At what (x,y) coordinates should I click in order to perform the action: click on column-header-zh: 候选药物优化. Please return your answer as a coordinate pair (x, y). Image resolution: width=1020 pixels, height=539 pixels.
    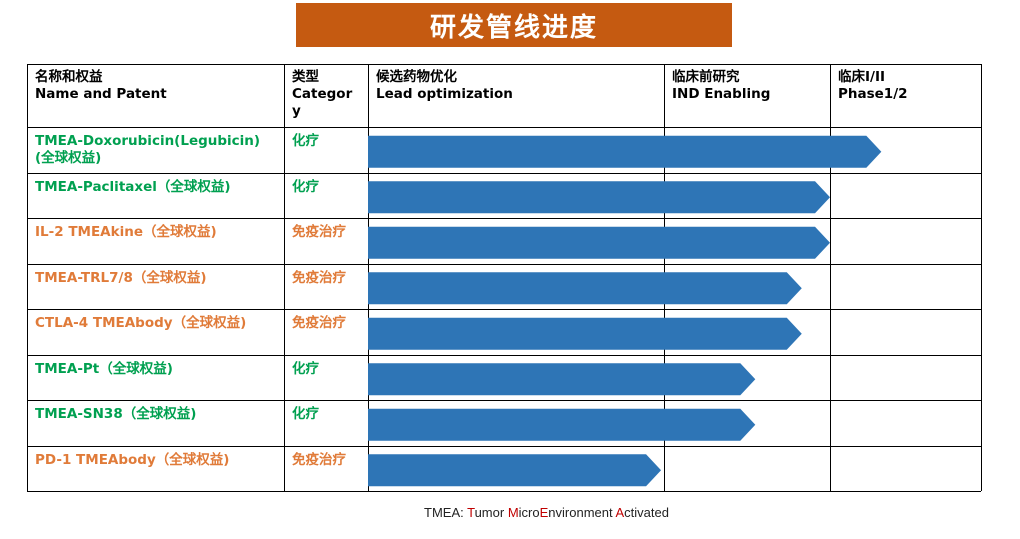
    Looking at the image, I should click on (416, 77).